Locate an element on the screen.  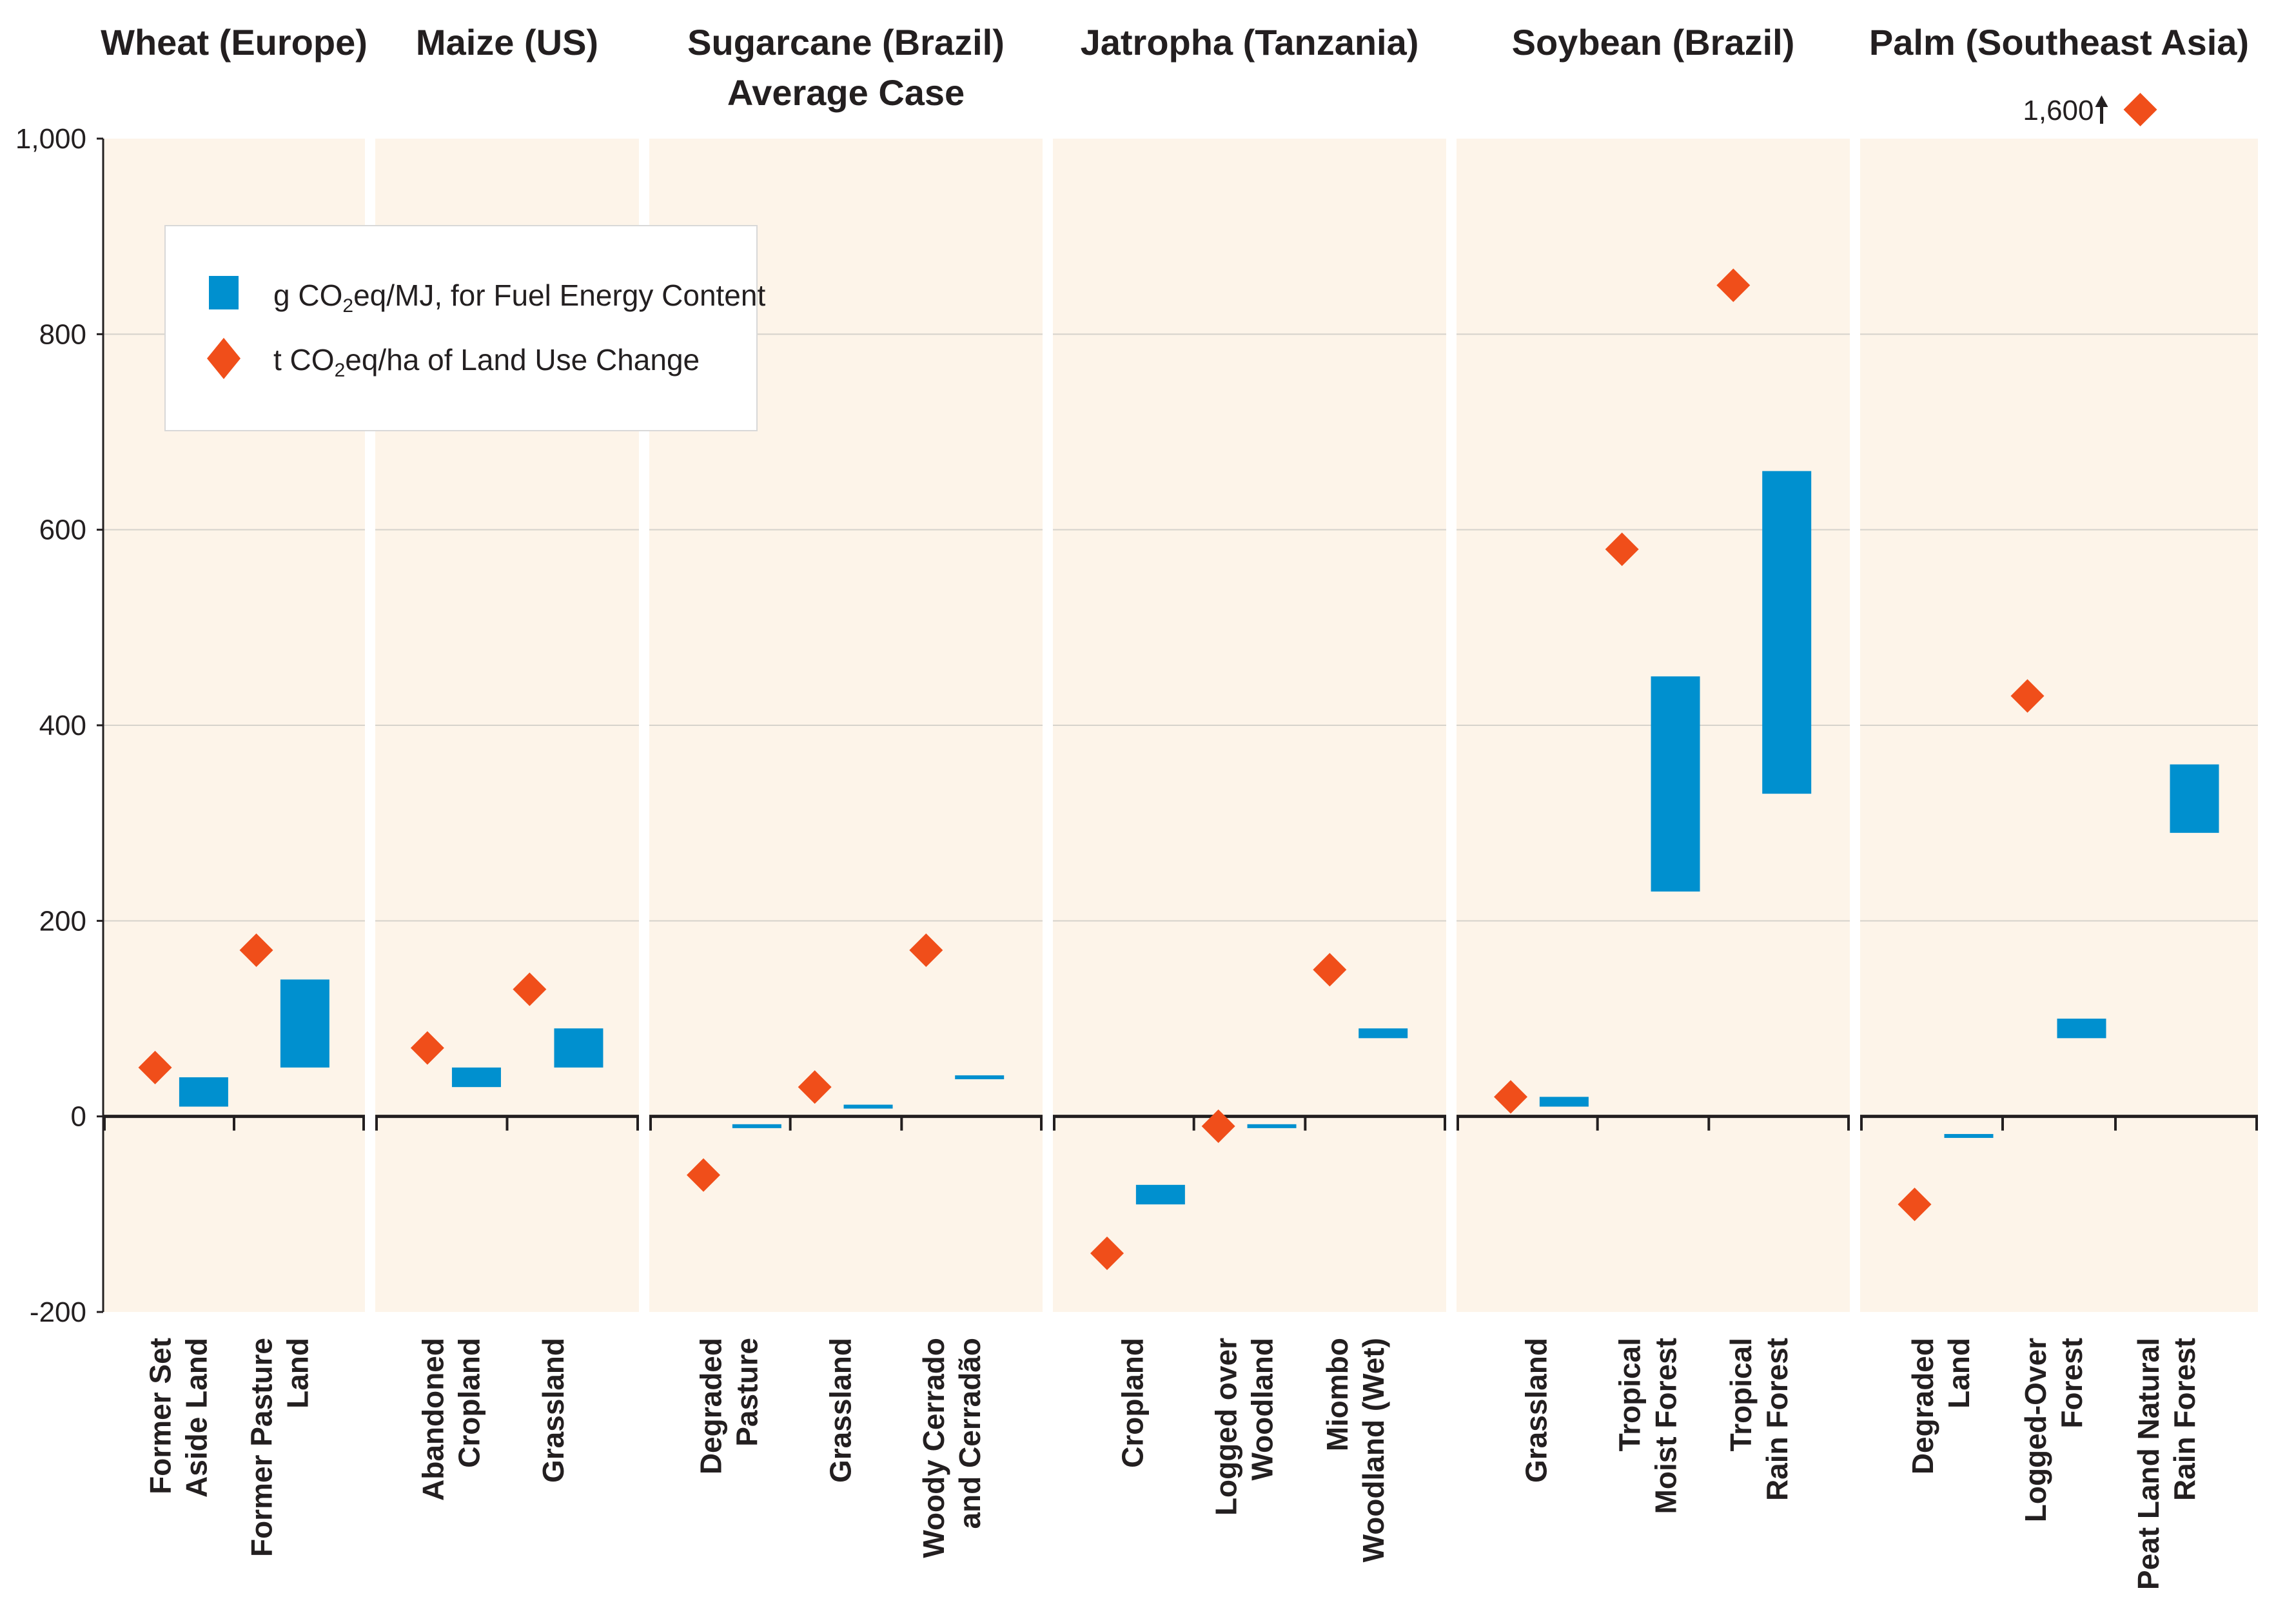
legend-box is located at coordinates (461, 328).